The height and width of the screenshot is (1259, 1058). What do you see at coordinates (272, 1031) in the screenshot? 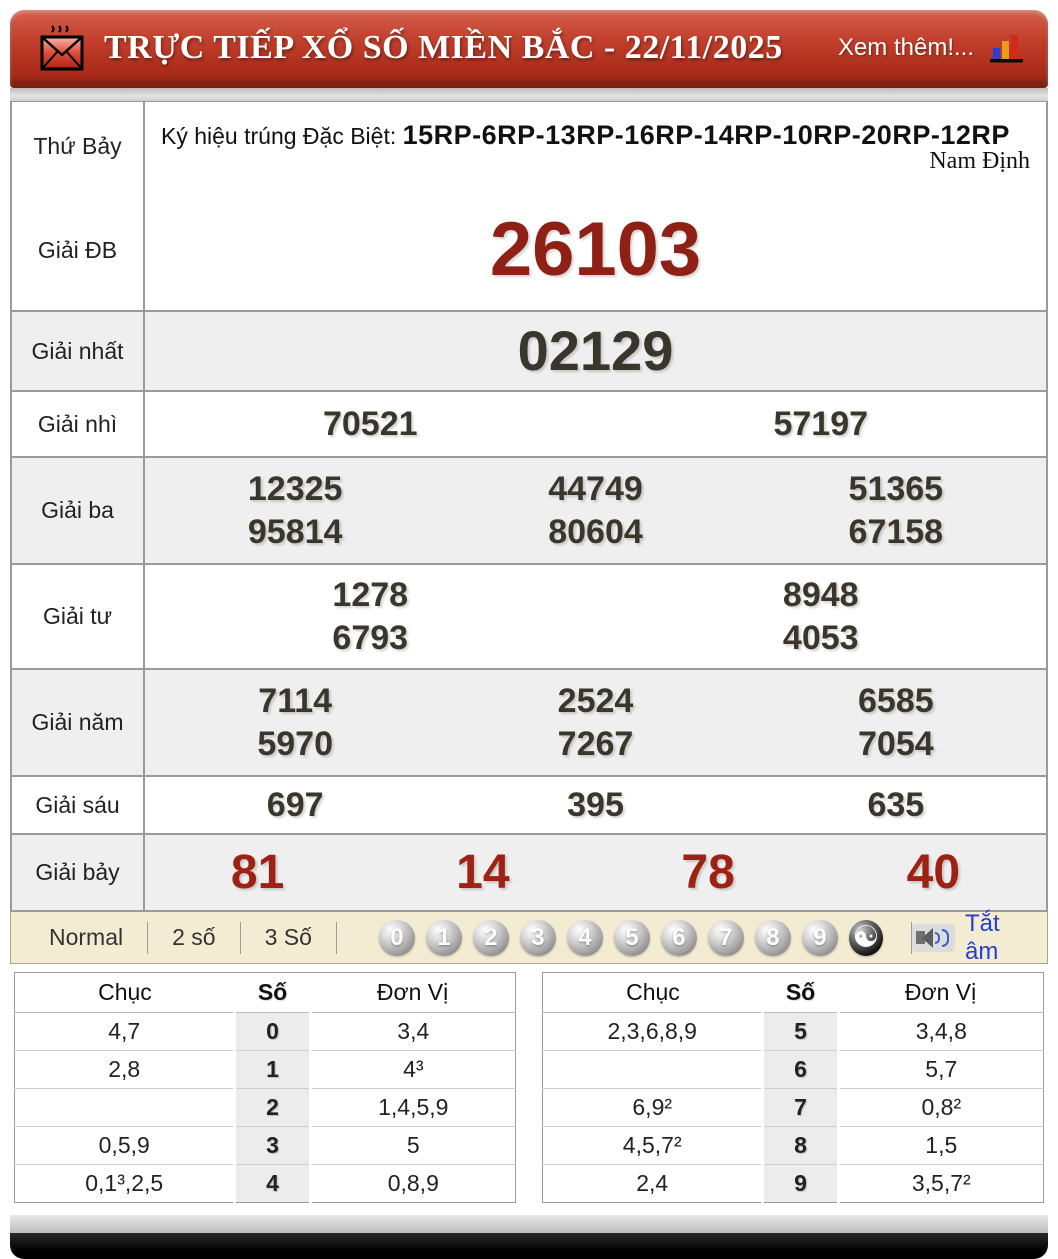
I see `stats-cell-so: 0` at bounding box center [272, 1031].